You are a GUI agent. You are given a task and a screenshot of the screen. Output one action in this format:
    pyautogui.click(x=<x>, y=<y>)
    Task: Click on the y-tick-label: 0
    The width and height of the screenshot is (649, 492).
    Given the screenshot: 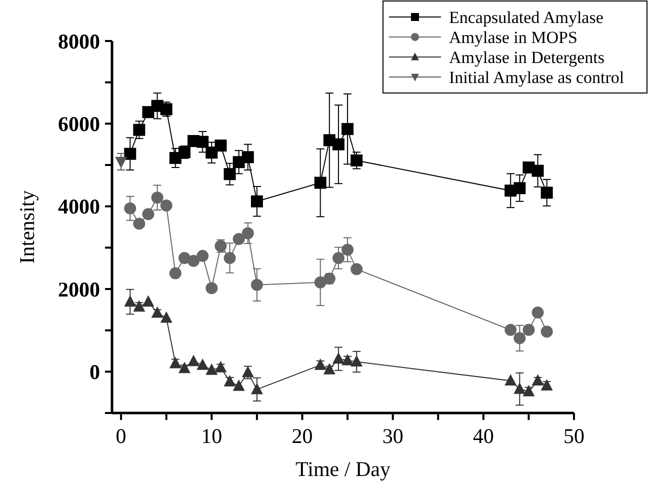 What is the action you would take?
    pyautogui.click(x=95, y=372)
    